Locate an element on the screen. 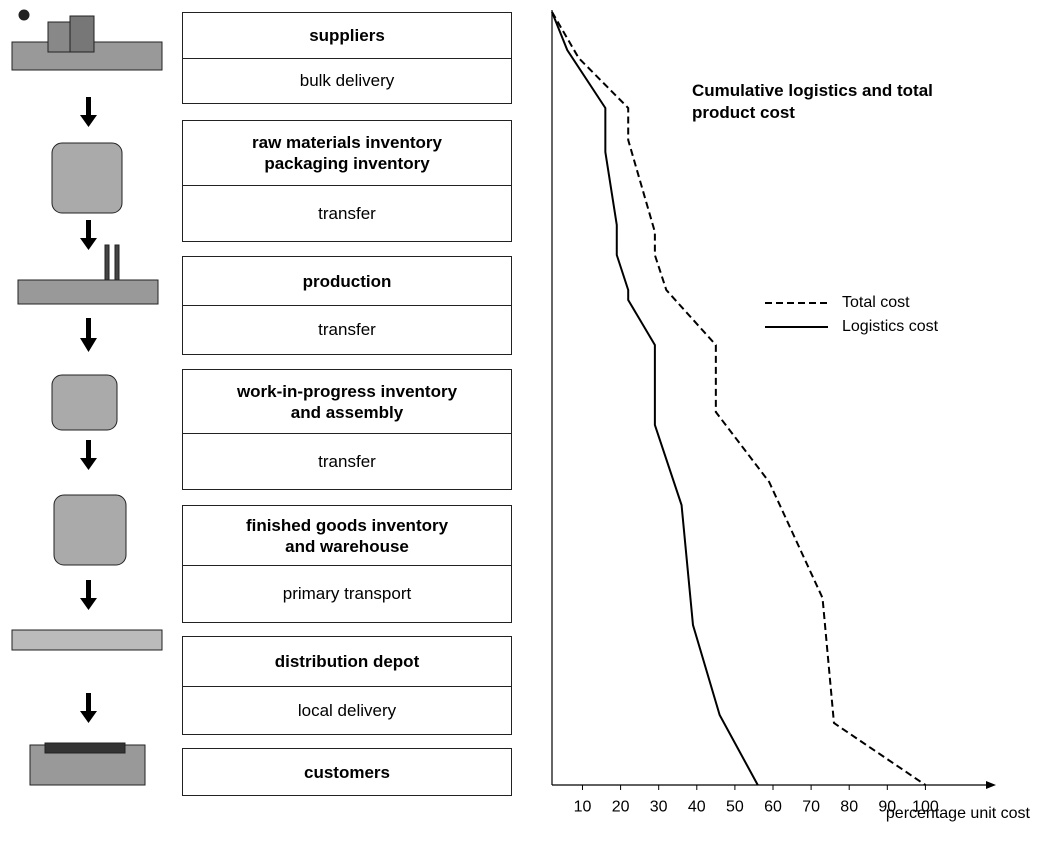  stage-name: customers is located at coordinates (347, 772).